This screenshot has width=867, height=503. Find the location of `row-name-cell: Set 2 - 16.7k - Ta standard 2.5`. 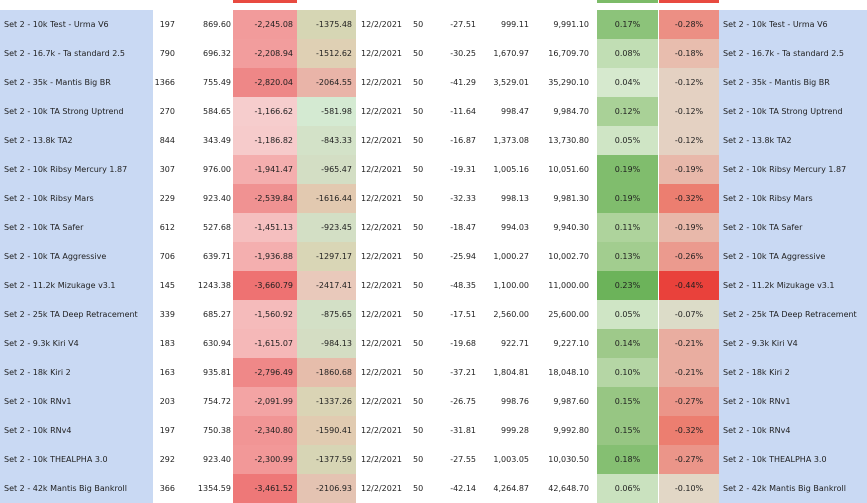

row-name-cell: Set 2 - 16.7k - Ta standard 2.5 is located at coordinates (76, 53).